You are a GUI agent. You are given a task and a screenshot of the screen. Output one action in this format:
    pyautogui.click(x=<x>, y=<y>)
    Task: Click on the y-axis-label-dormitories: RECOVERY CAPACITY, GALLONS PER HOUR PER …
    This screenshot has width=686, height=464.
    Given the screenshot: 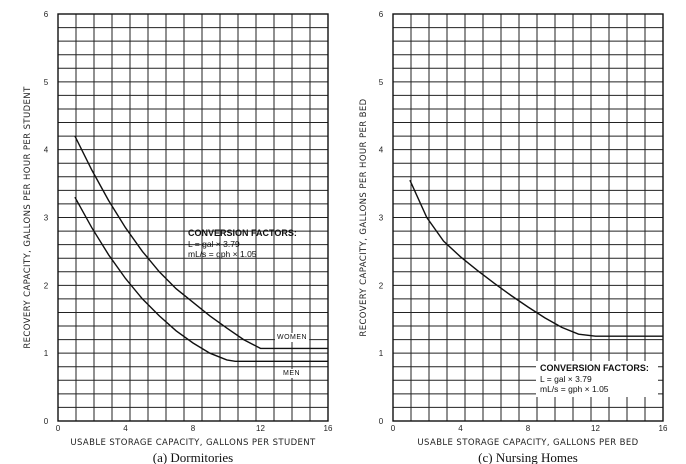 What is the action you would take?
    pyautogui.click(x=28, y=217)
    